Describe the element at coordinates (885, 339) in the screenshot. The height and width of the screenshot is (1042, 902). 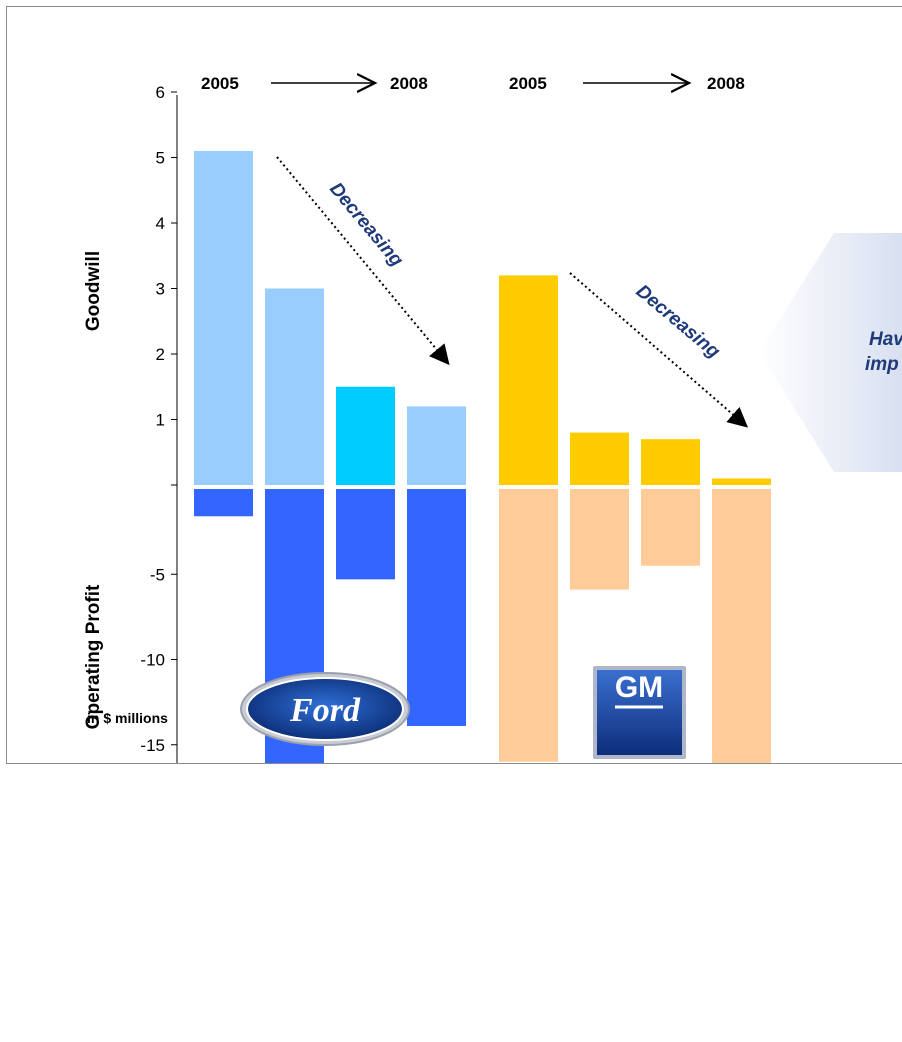
I see `side-callout-text-1: Hav` at that location.